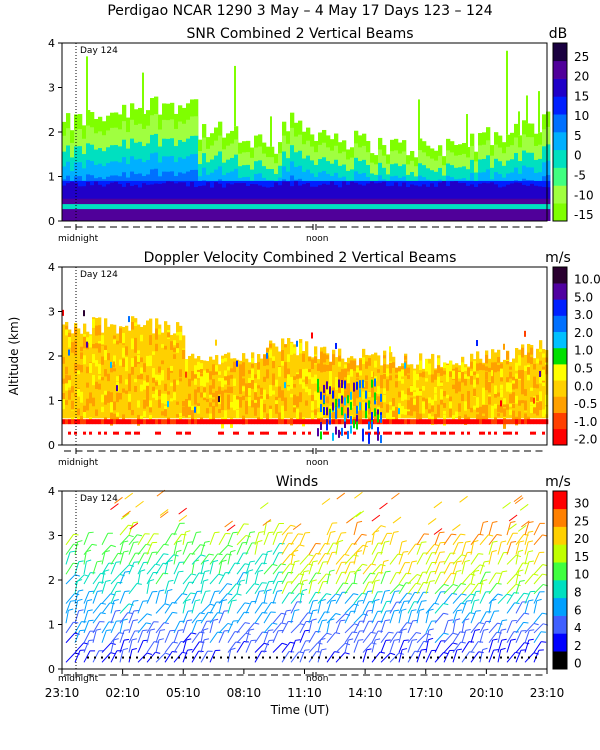  I want to click on colorbar-segment, so click(560, 624).